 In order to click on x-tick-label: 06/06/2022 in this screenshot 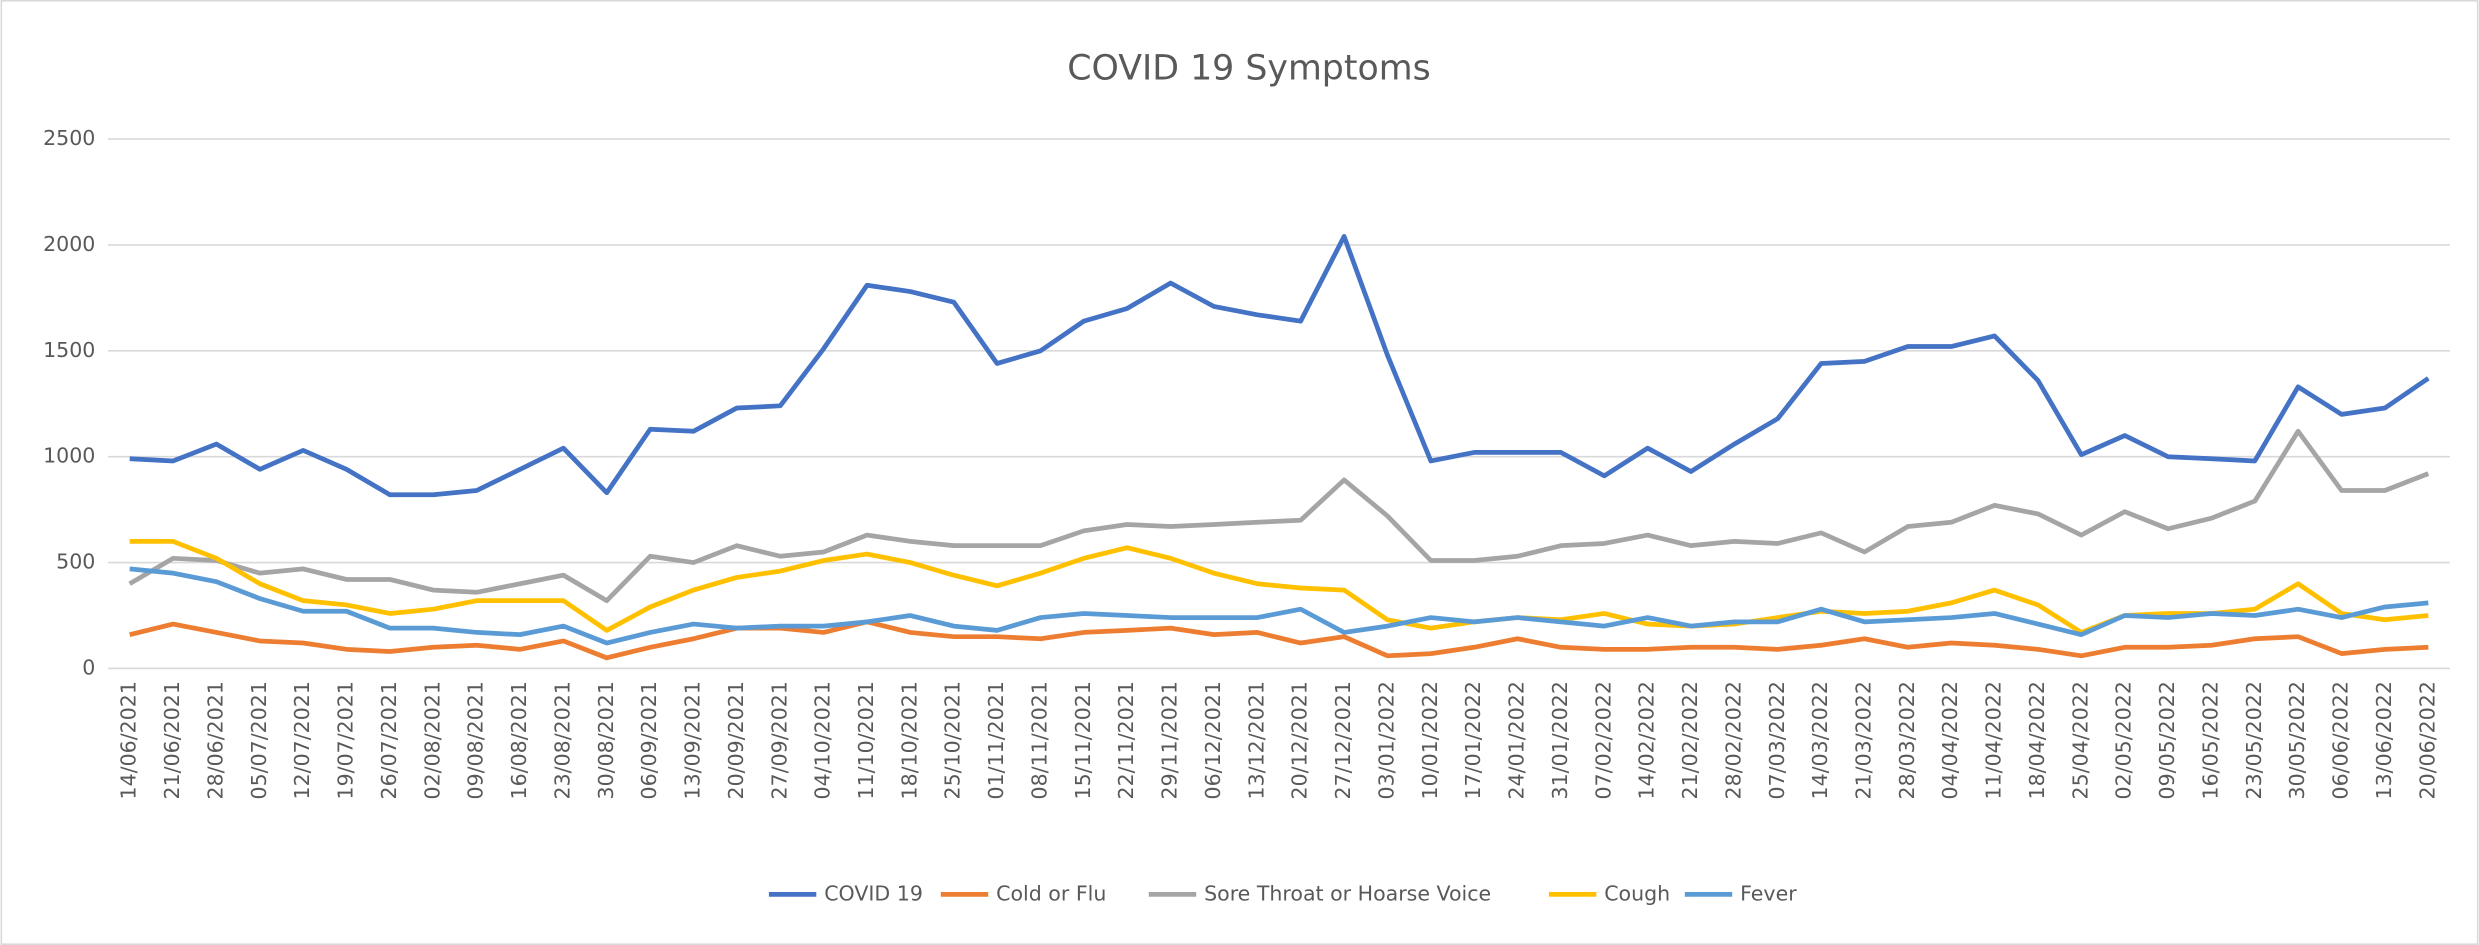, I will do `click(2341, 740)`.